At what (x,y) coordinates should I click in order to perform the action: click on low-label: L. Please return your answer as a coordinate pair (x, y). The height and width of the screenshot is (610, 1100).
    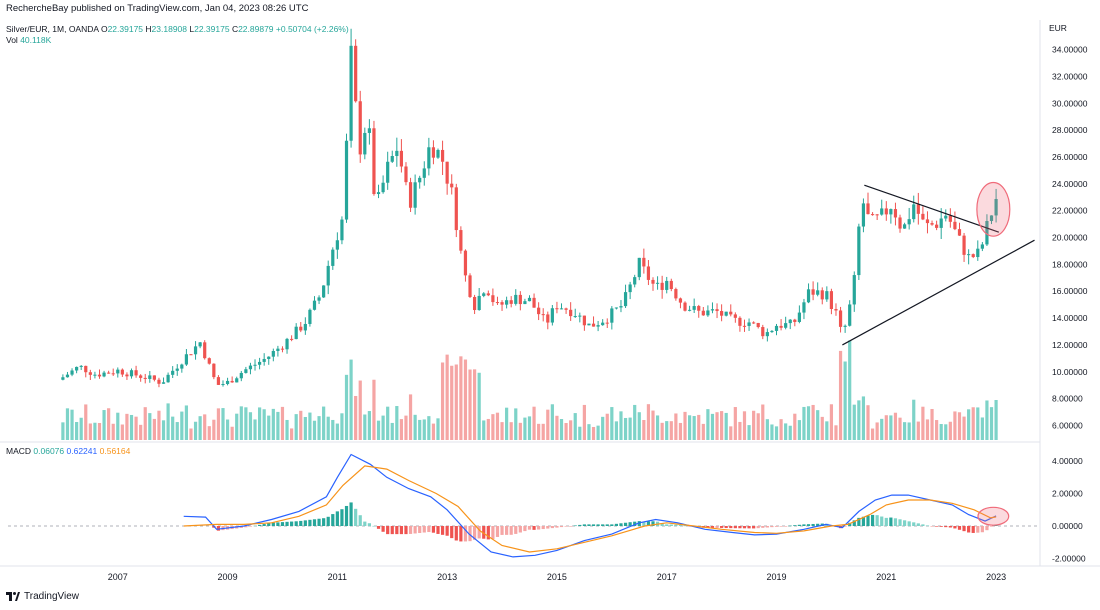
    Looking at the image, I should click on (192, 29).